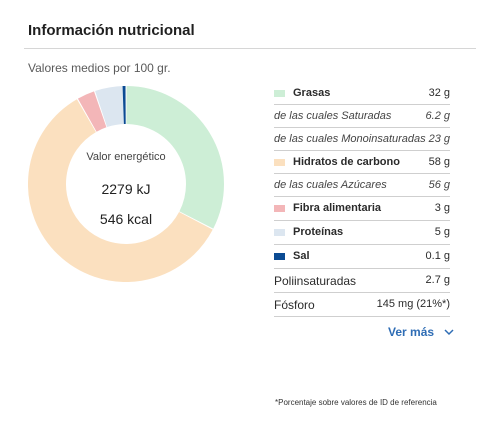  What do you see at coordinates (439, 185) in the screenshot?
I see `row-value: 56 g` at bounding box center [439, 185].